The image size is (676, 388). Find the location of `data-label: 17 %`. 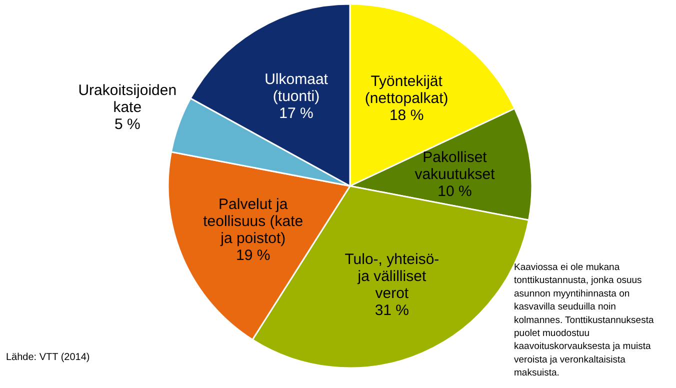

data-label: 17 % is located at coordinates (296, 113).